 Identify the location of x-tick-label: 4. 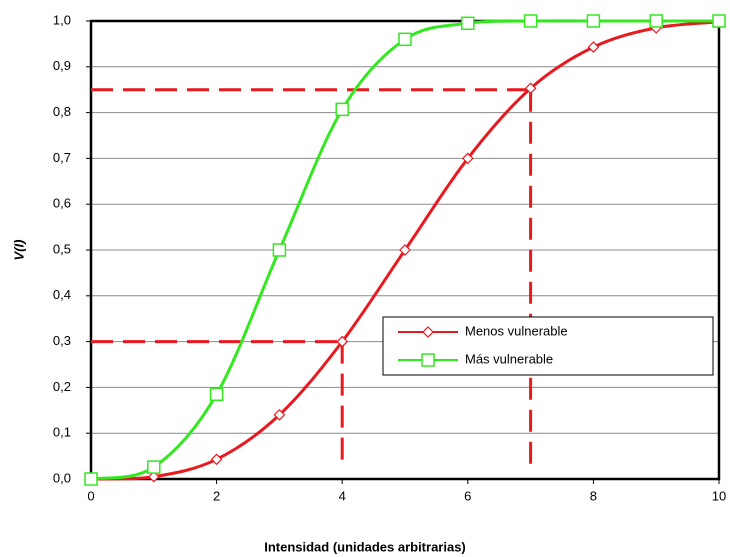
(342, 495).